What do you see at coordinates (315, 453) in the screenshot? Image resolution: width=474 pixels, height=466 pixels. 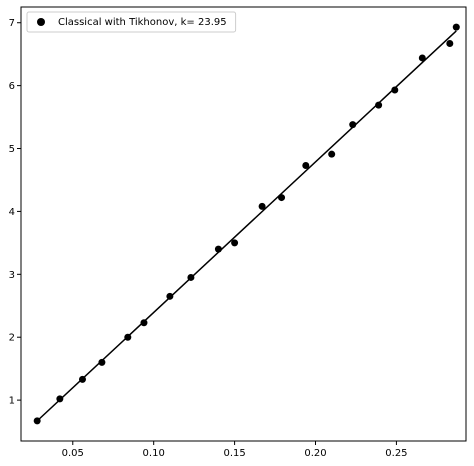 I see `x-tick-label: 0.20` at bounding box center [315, 453].